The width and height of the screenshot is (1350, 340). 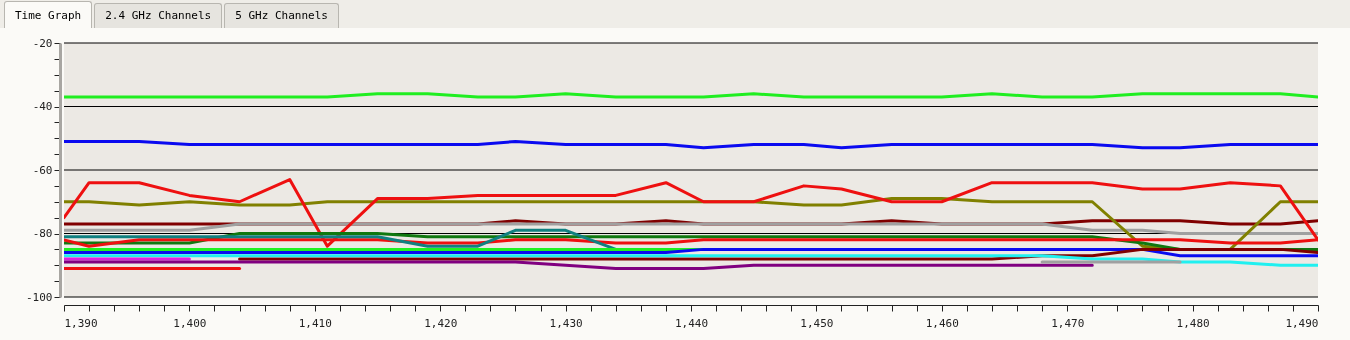 What do you see at coordinates (942, 323) in the screenshot?
I see `x-tick-label: 1,460` at bounding box center [942, 323].